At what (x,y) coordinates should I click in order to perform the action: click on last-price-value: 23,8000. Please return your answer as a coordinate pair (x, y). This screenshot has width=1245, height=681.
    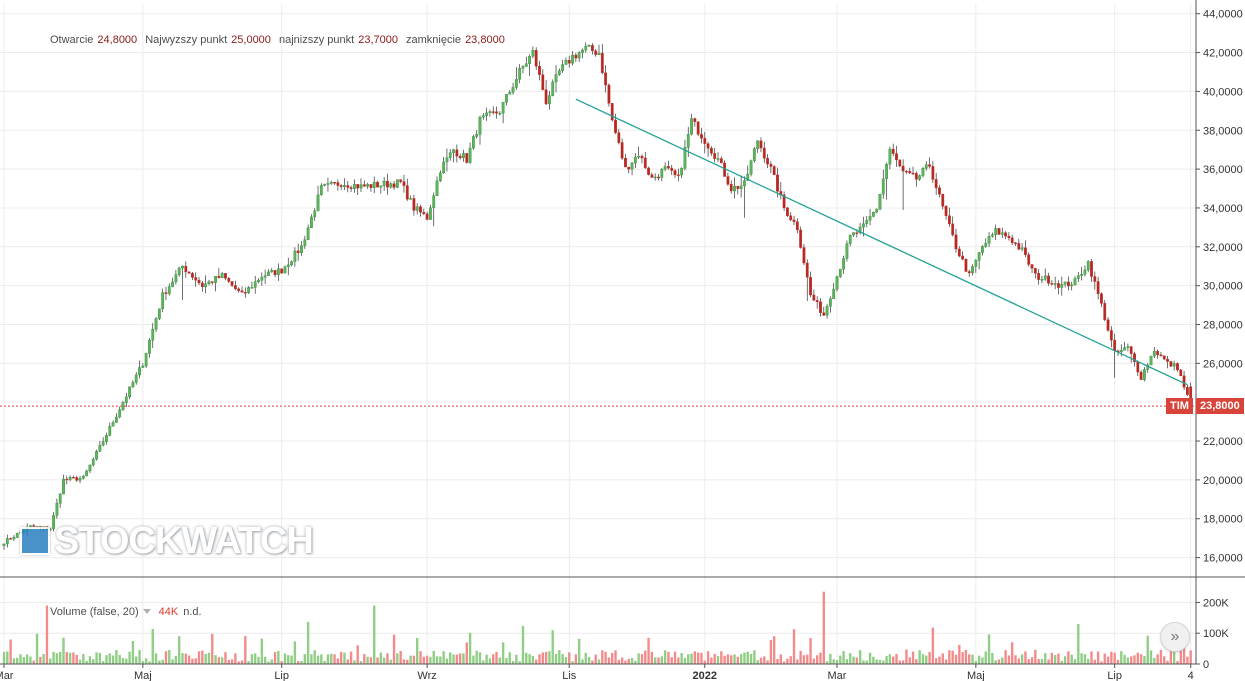
    Looking at the image, I should click on (1219, 406).